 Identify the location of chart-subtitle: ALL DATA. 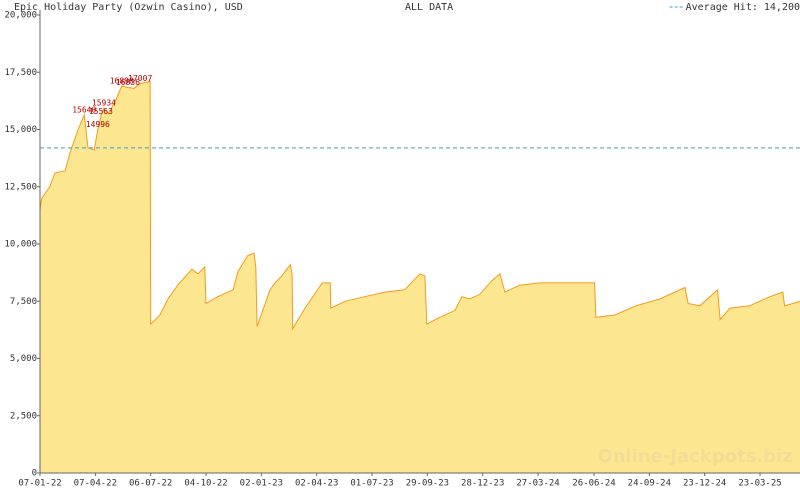
(429, 7).